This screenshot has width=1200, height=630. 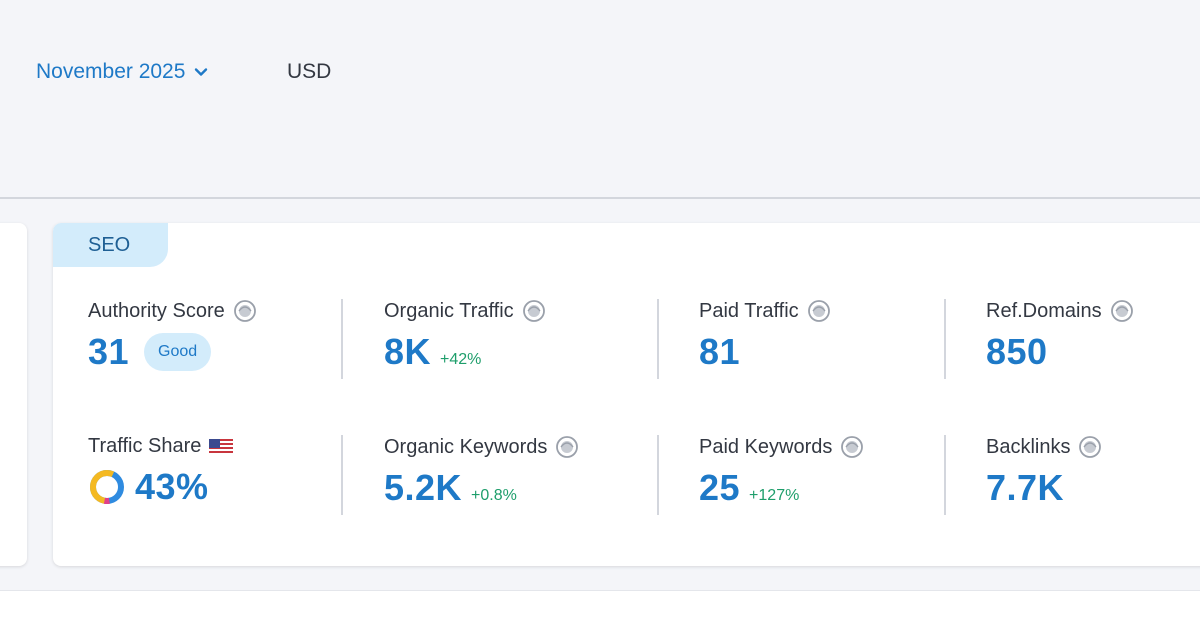 I want to click on ref-domains-metric: Ref.Domains 850, so click(x=1060, y=336).